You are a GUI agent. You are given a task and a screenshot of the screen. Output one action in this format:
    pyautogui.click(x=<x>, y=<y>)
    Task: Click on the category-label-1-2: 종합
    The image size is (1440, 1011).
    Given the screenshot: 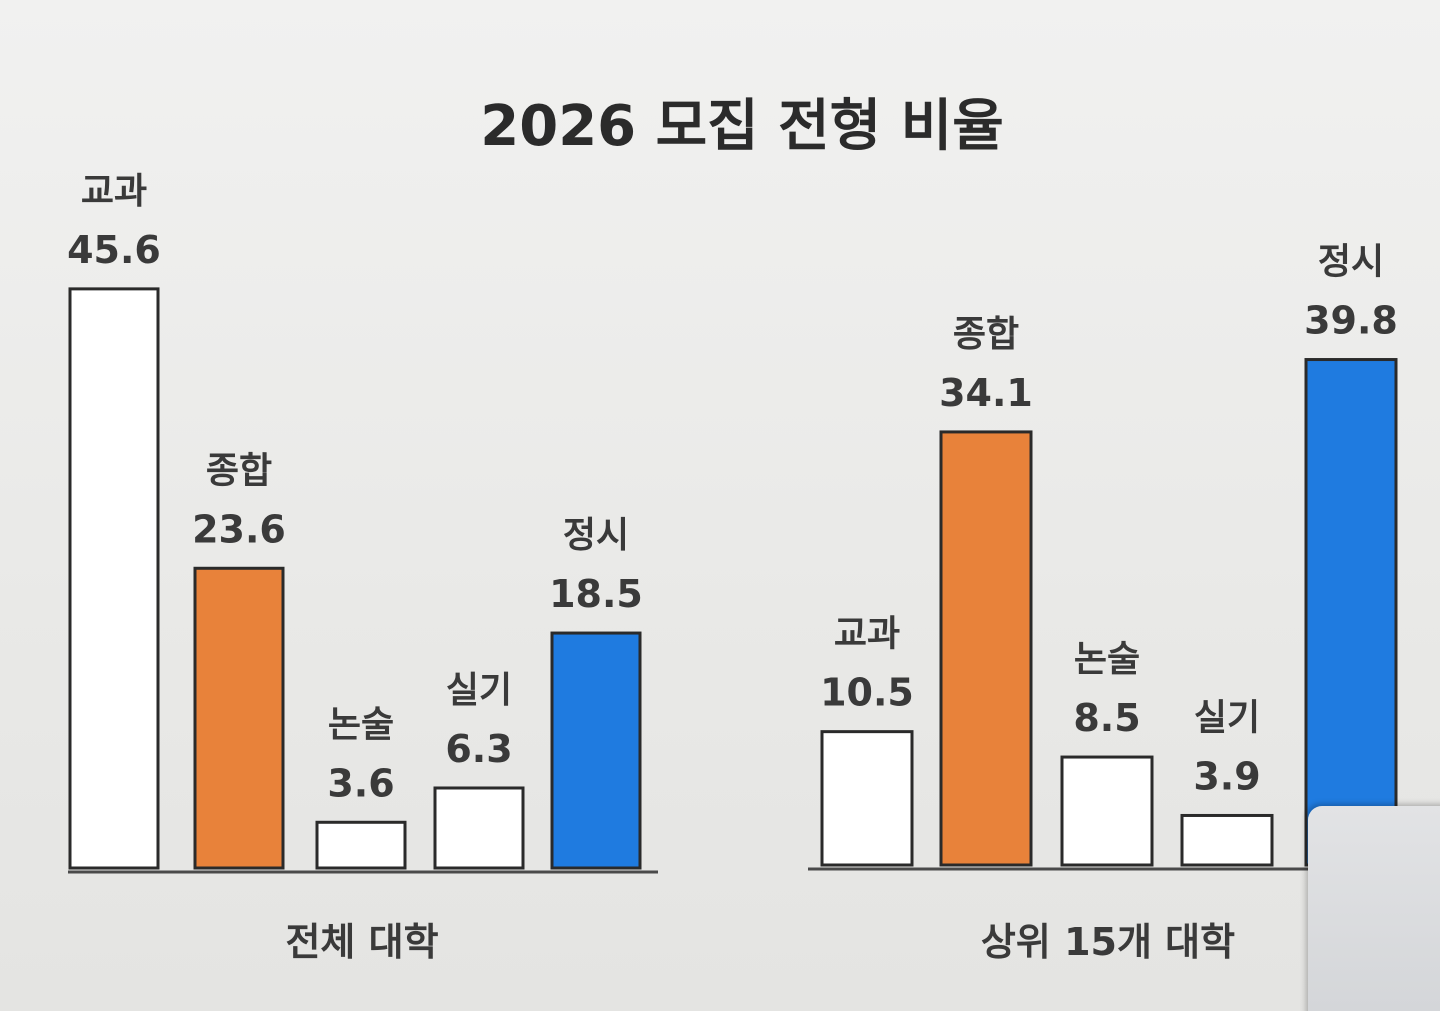 What is the action you would take?
    pyautogui.click(x=239, y=470)
    